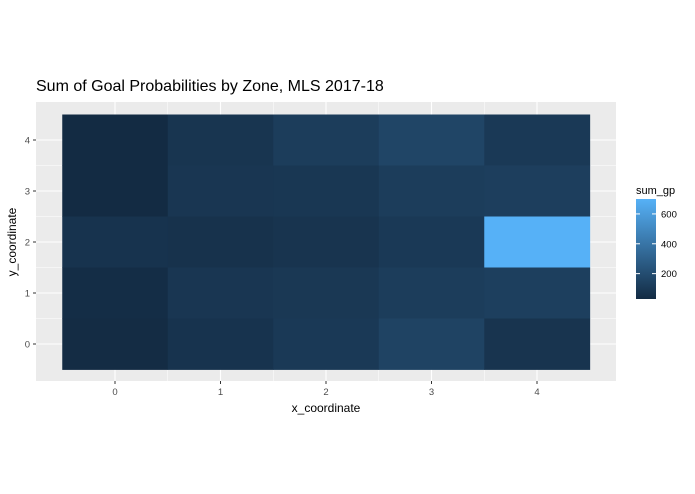 This screenshot has height=494, width=695. What do you see at coordinates (27, 345) in the screenshot?
I see `y-tick-label: 0` at bounding box center [27, 345].